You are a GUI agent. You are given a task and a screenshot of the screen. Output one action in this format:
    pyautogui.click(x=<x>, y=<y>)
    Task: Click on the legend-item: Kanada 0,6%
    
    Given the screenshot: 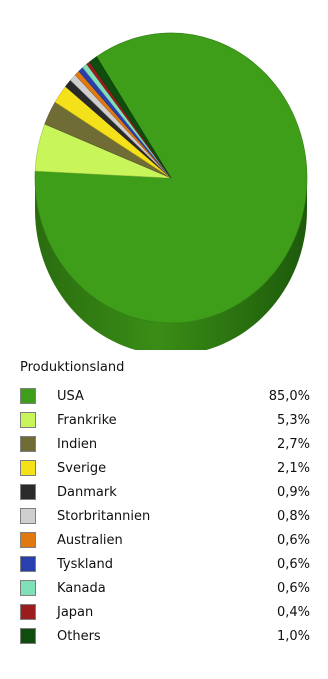 What is the action you would take?
    pyautogui.click(x=170, y=589)
    